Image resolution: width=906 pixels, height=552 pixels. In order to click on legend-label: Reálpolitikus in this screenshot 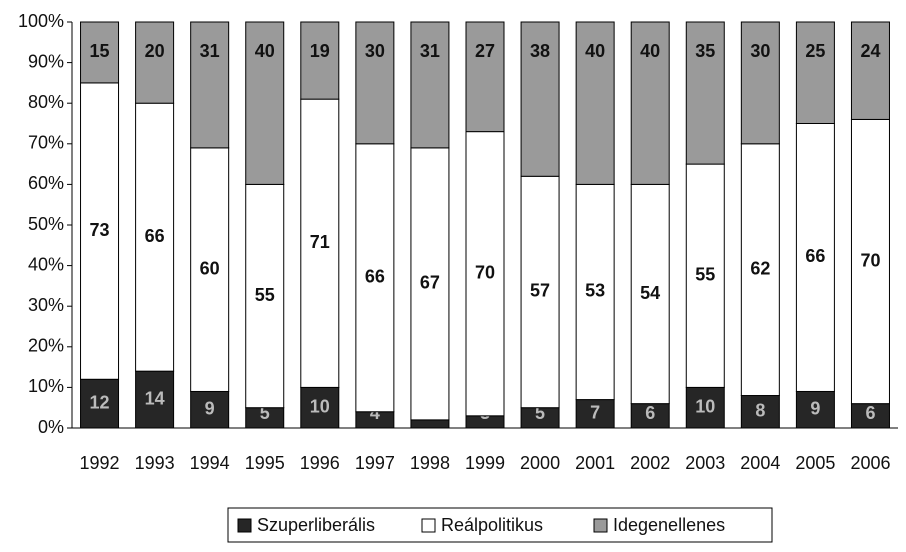, I will do `click(492, 525)`.